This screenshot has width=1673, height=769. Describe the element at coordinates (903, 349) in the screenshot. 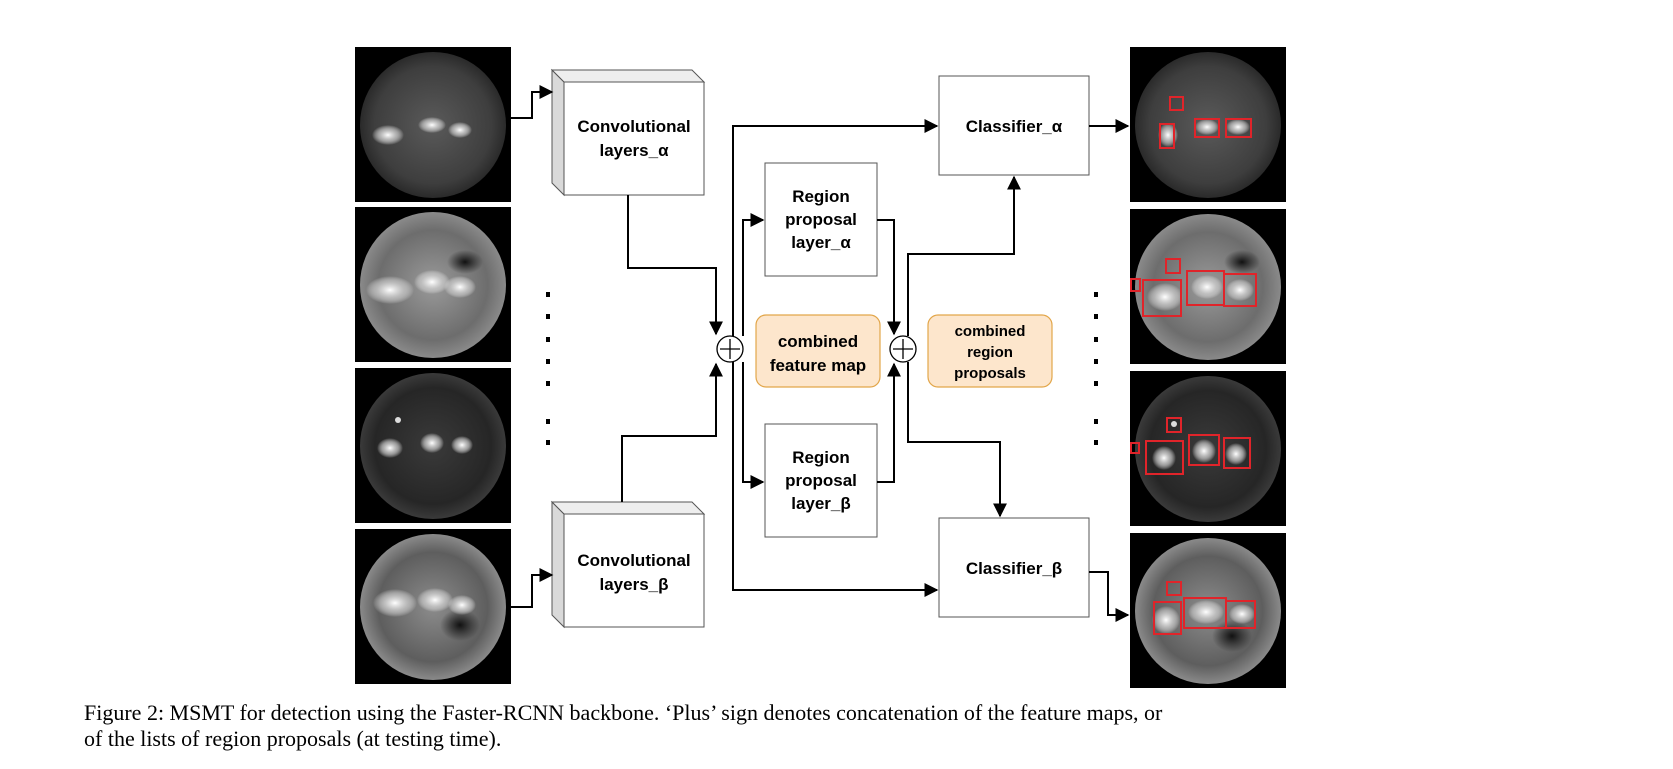

I see `concat-plus-icon-proposals` at that location.